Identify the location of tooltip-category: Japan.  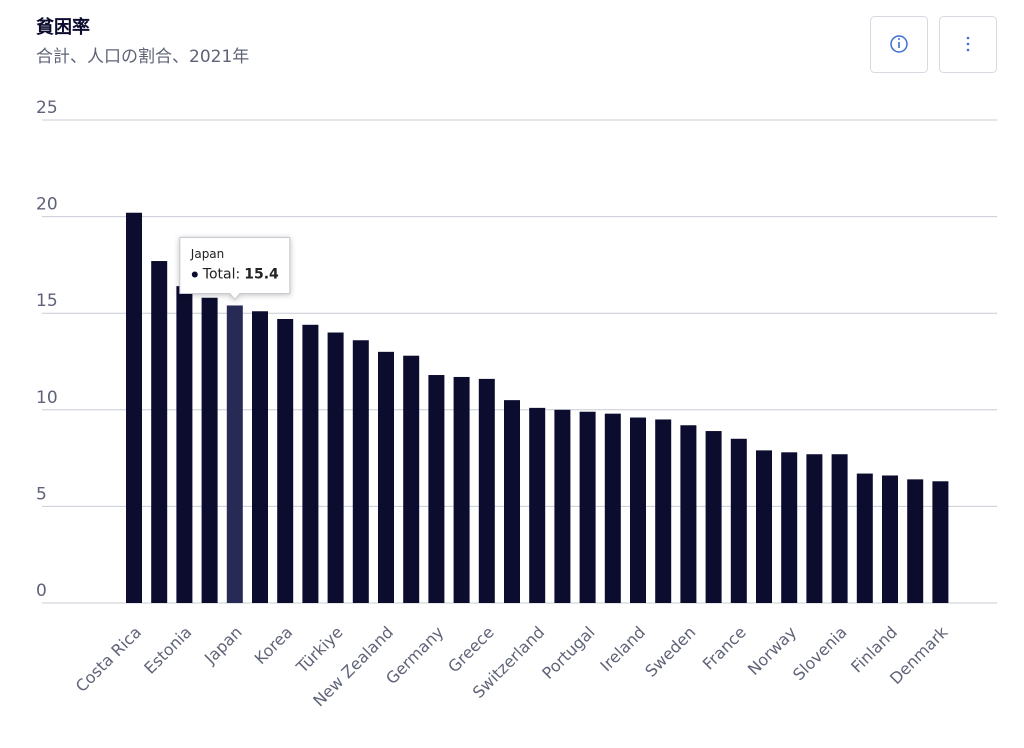
(207, 254).